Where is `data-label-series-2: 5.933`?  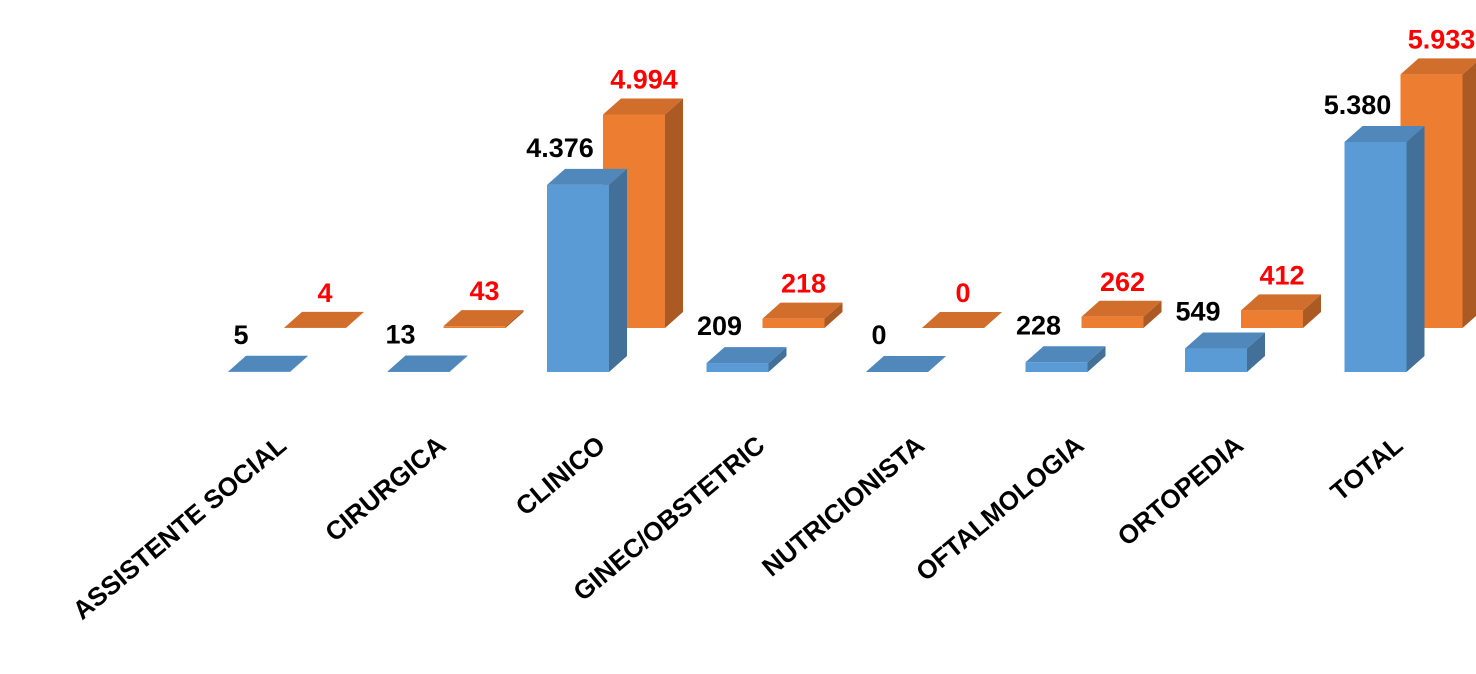
data-label-series-2: 5.933 is located at coordinates (1442, 39).